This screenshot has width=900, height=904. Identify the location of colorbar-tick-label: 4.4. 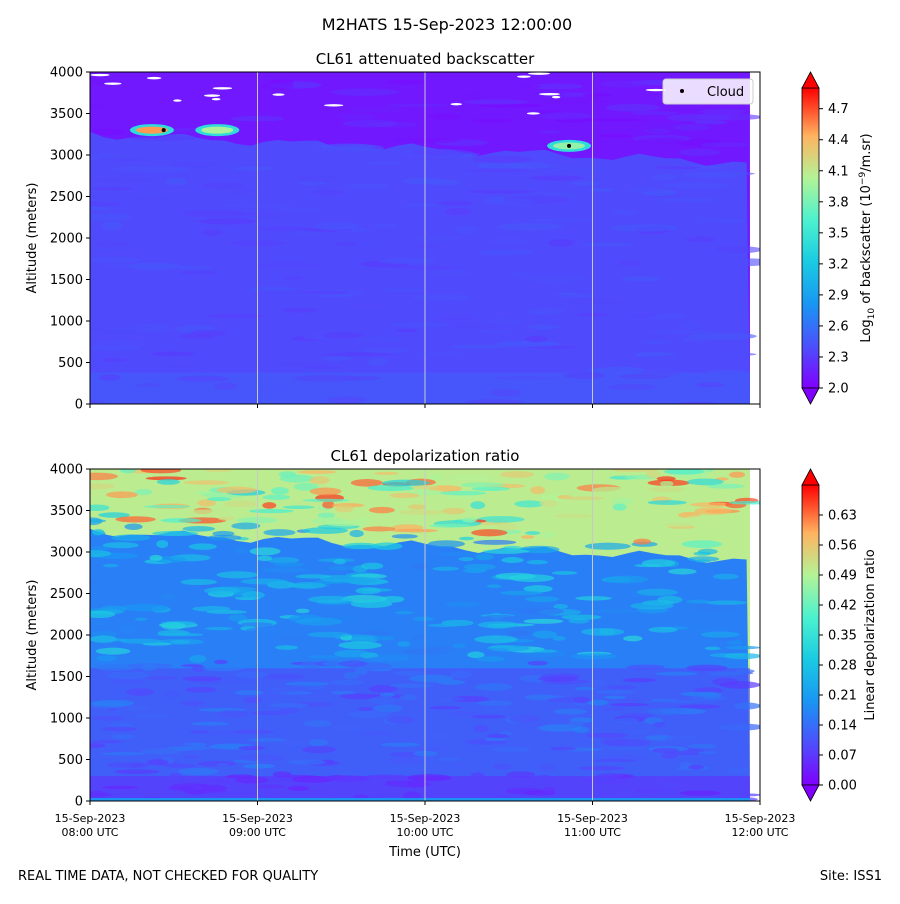
(838, 140).